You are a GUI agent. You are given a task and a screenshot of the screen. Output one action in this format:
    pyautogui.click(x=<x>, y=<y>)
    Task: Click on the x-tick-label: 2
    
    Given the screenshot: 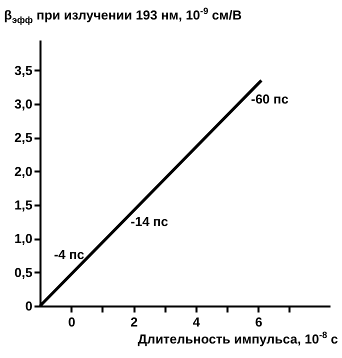 What is the action you would take?
    pyautogui.click(x=134, y=322)
    